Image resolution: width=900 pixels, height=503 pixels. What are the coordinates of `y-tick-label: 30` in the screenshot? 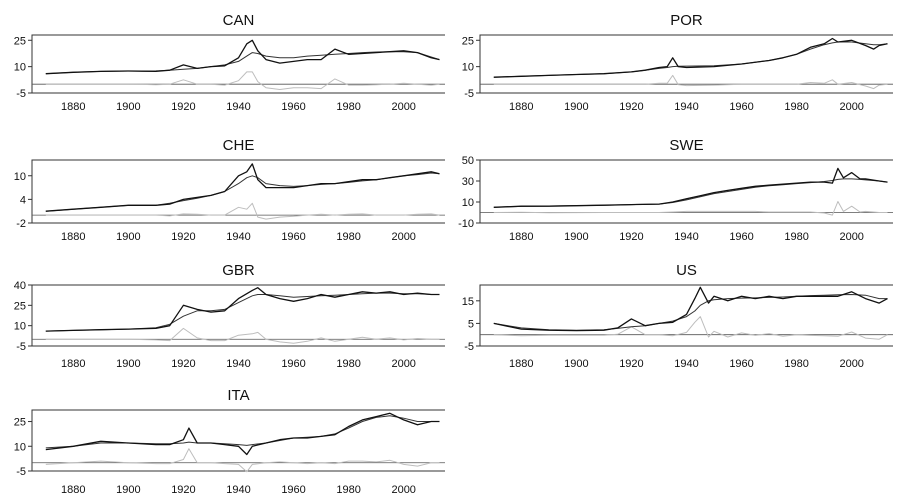 It's located at (468, 182).